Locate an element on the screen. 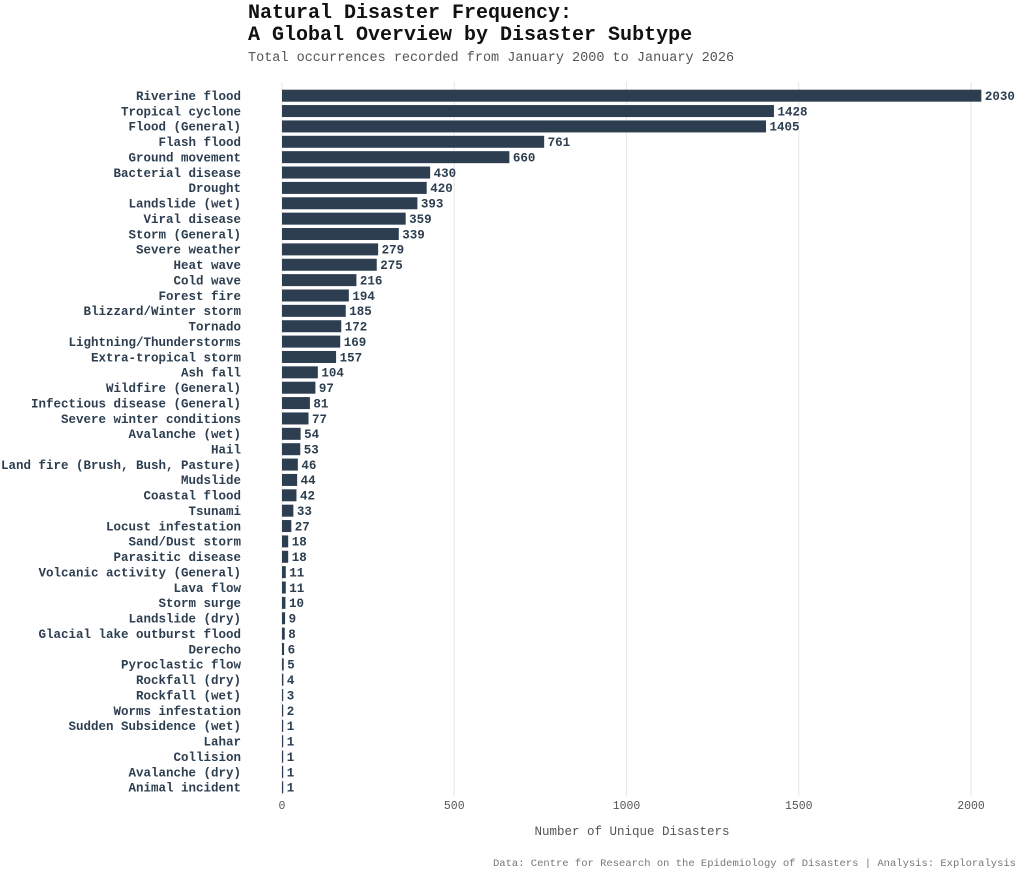  category-label: Storm surge is located at coordinates (199, 604).